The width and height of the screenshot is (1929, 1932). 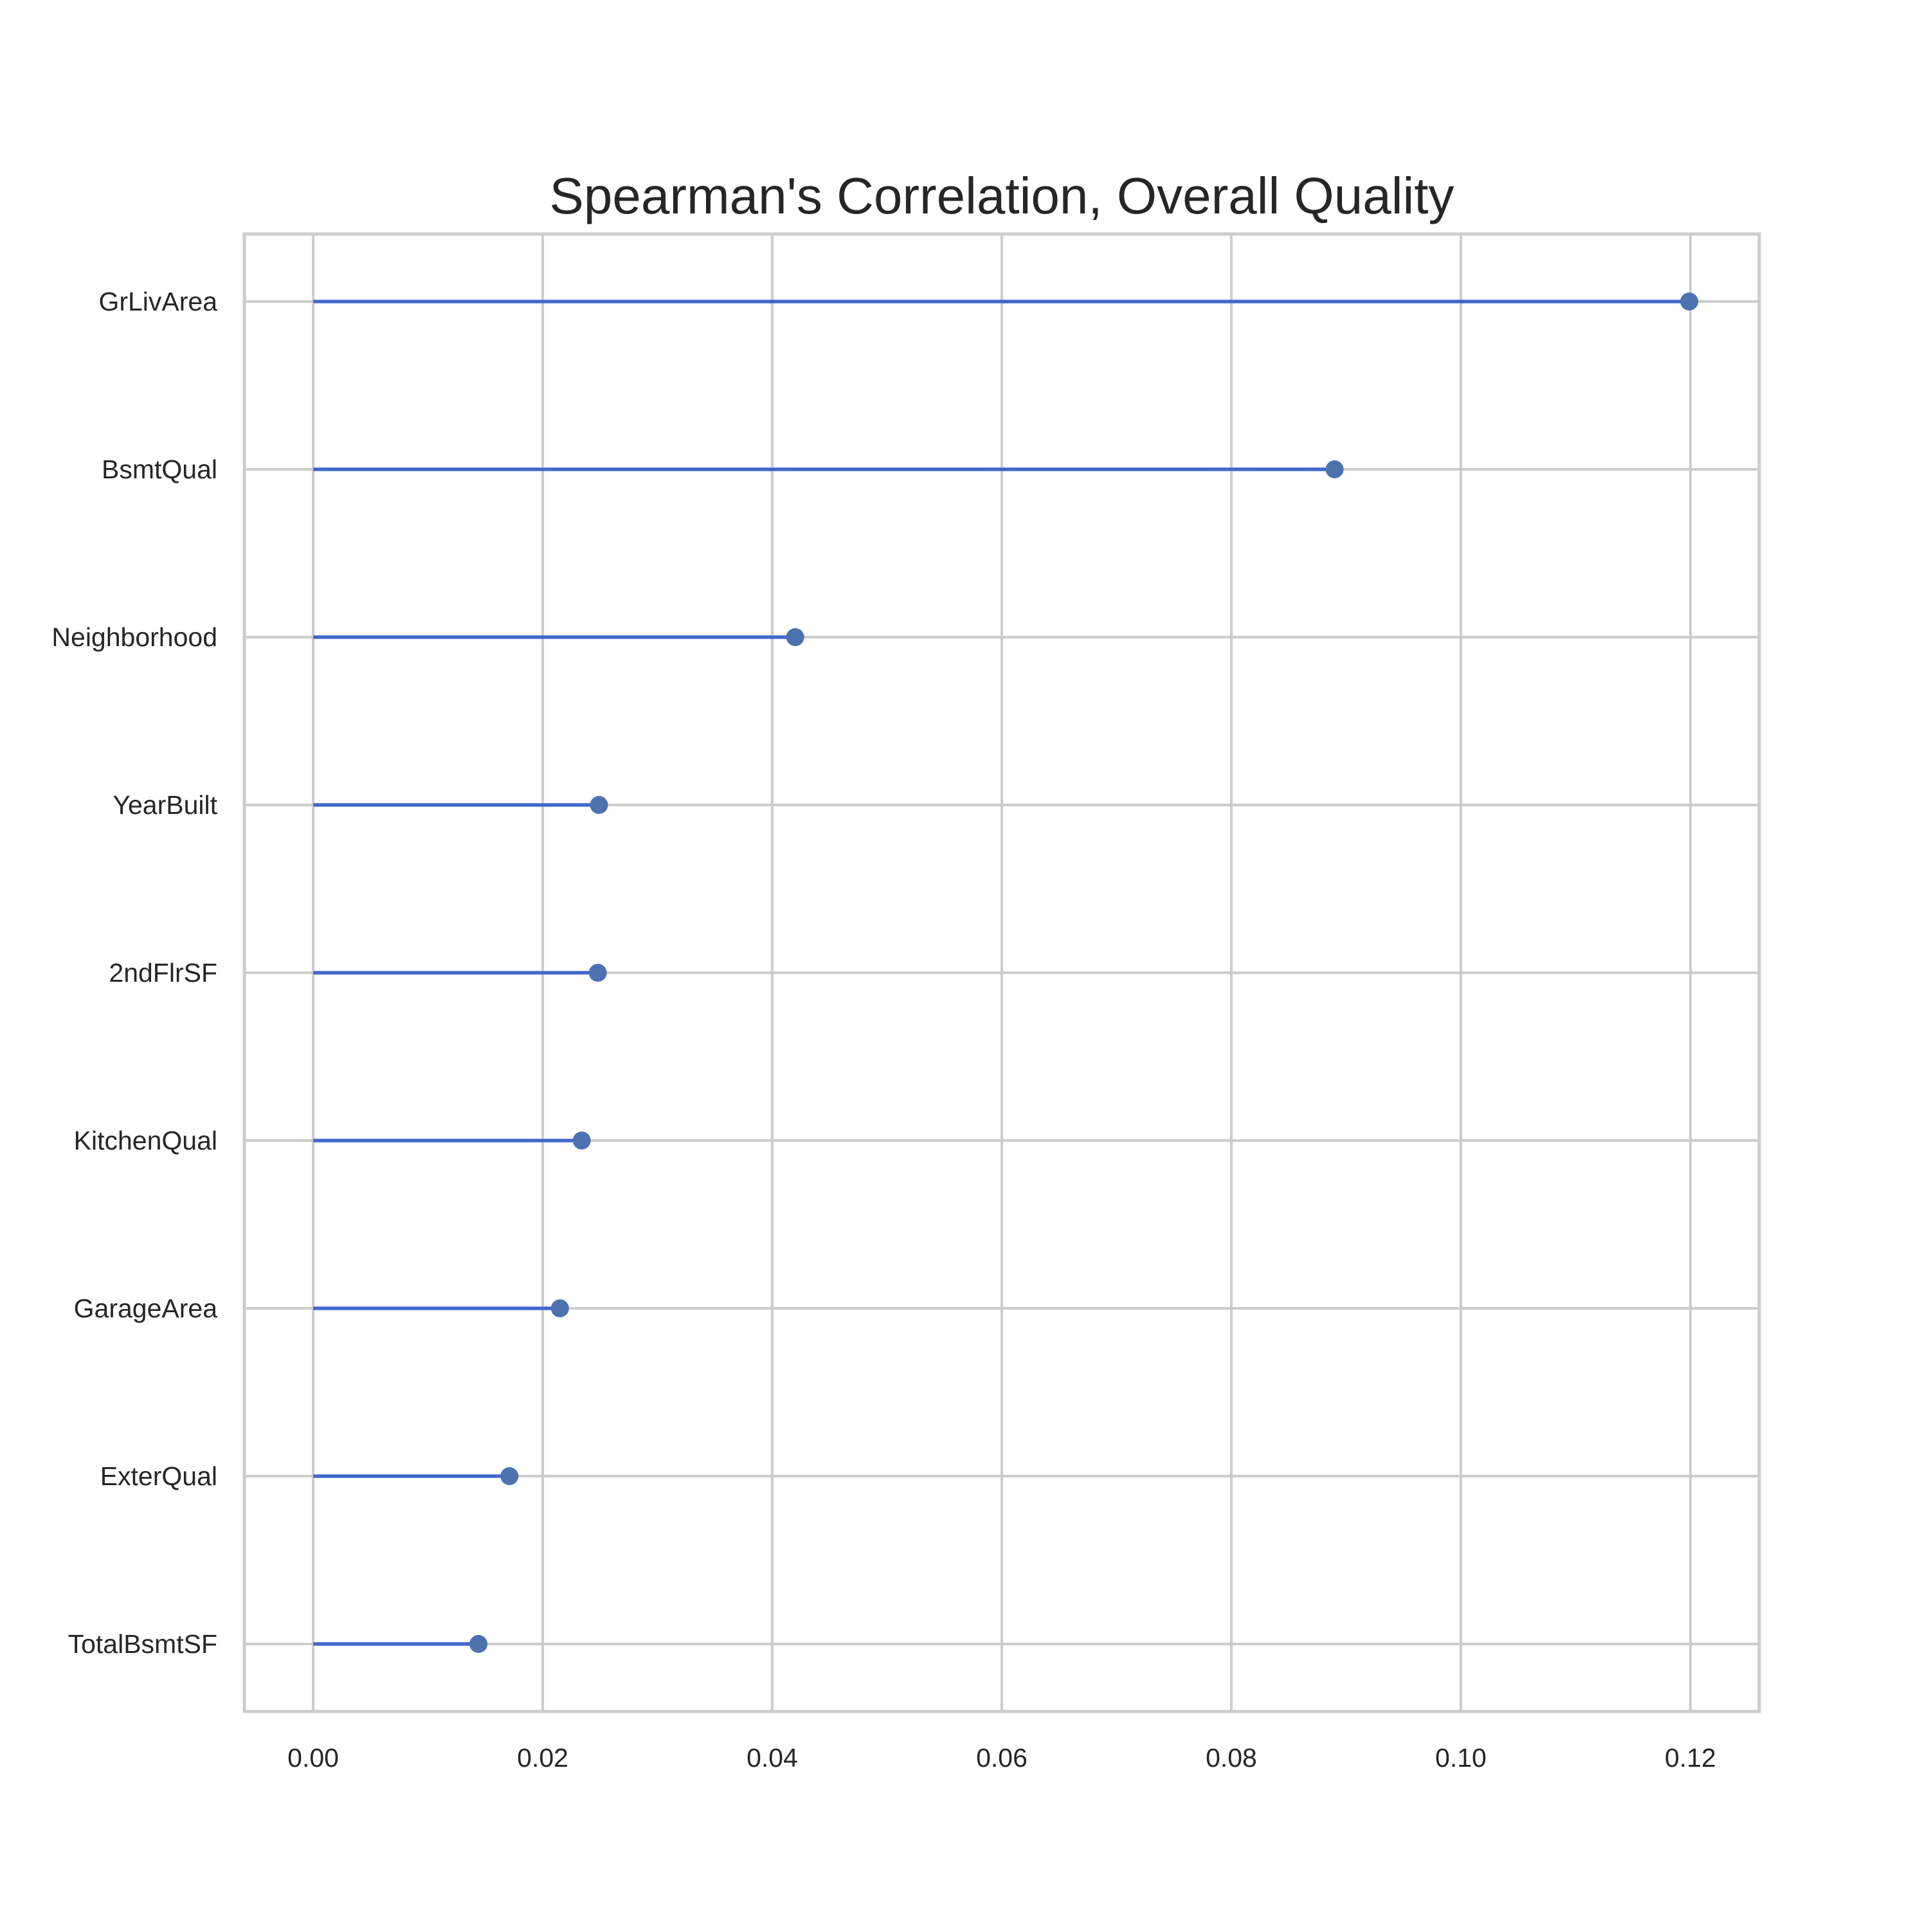 I want to click on y-tick-label: BsmtQual, so click(x=159, y=469).